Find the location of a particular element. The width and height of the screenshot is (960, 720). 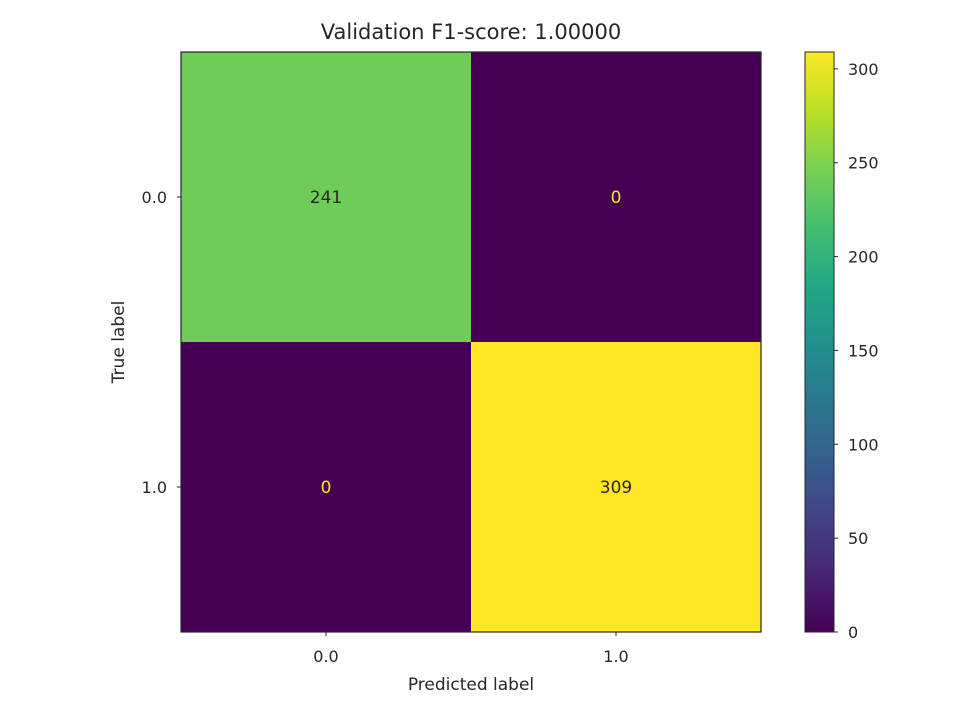

colorbar-tick-label: 50 is located at coordinates (858, 538).